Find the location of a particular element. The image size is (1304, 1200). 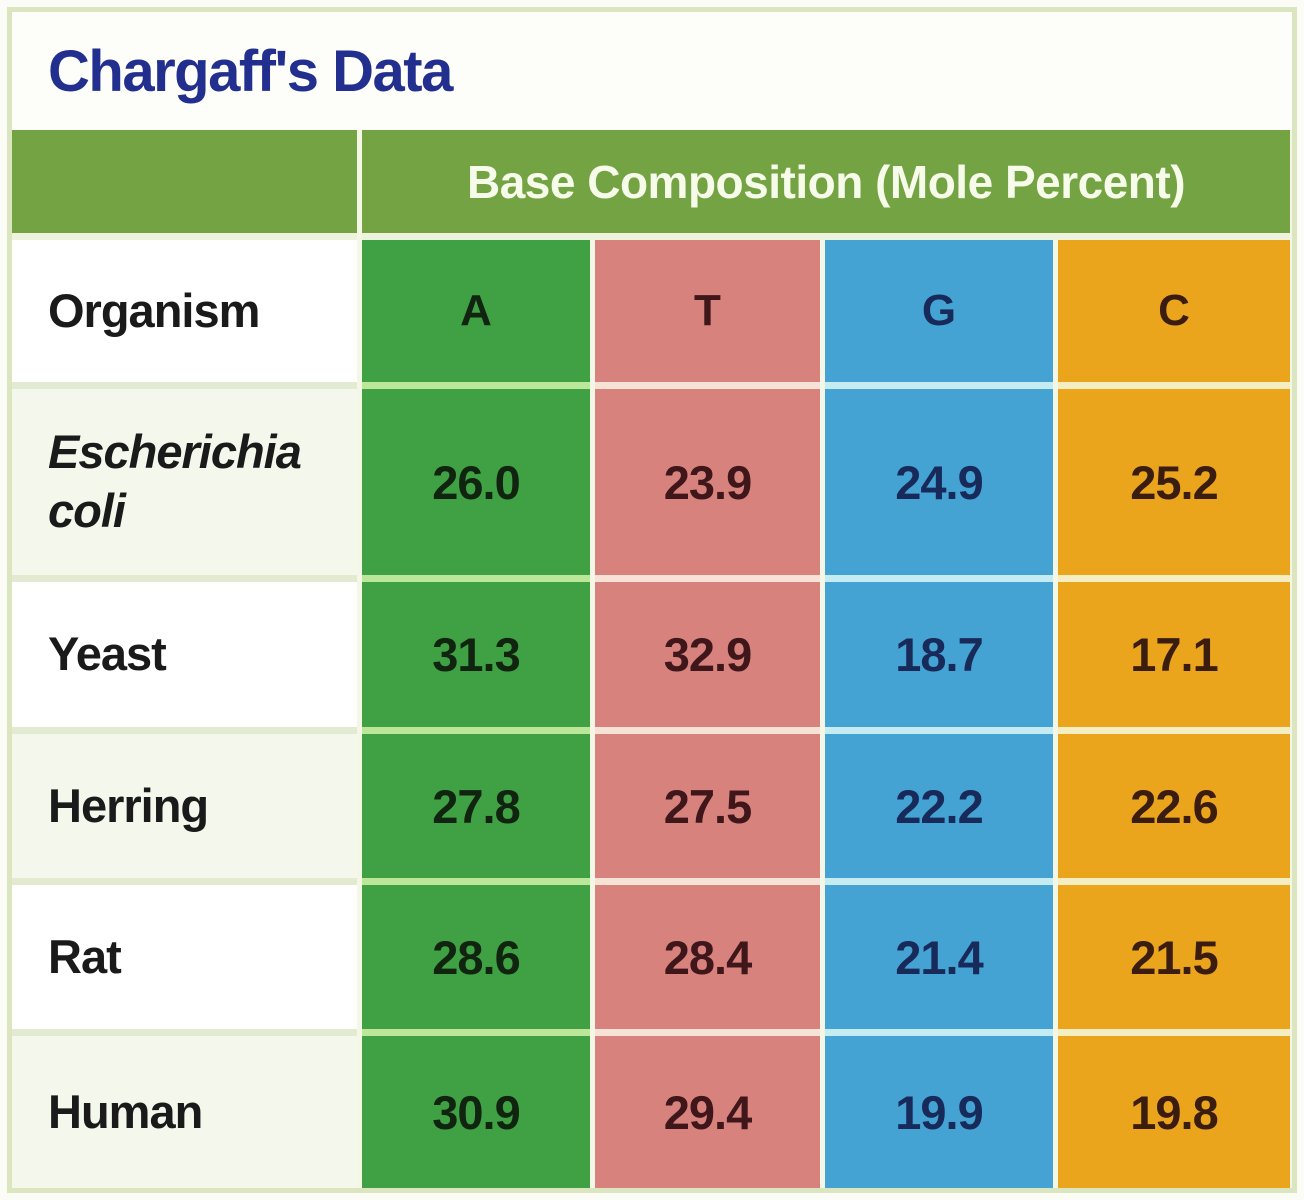

column-header-T-label: T is located at coordinates (707, 310).